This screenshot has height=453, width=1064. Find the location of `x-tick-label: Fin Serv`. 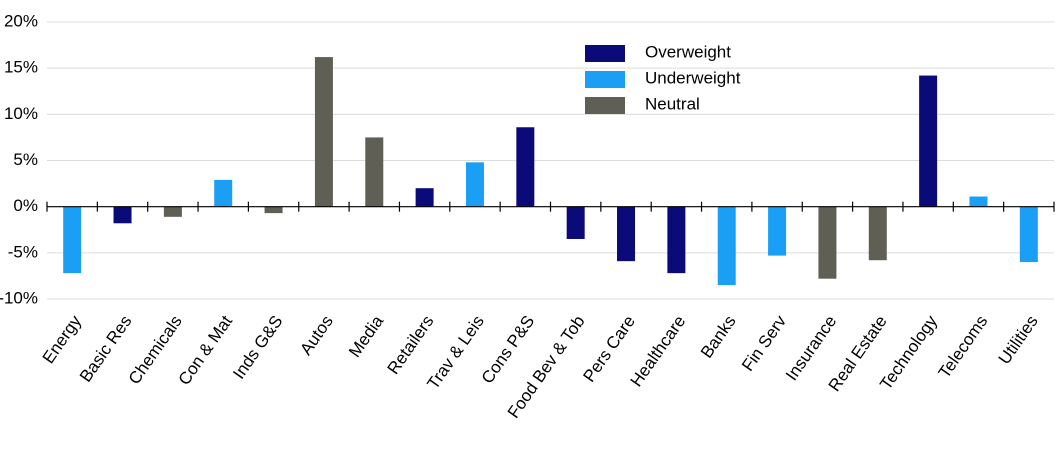

x-tick-label: Fin Serv is located at coordinates (764, 343).